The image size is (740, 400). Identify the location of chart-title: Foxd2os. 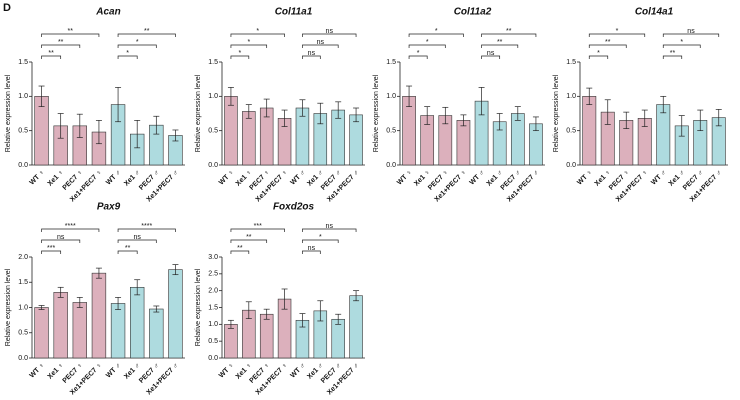
(294, 207).